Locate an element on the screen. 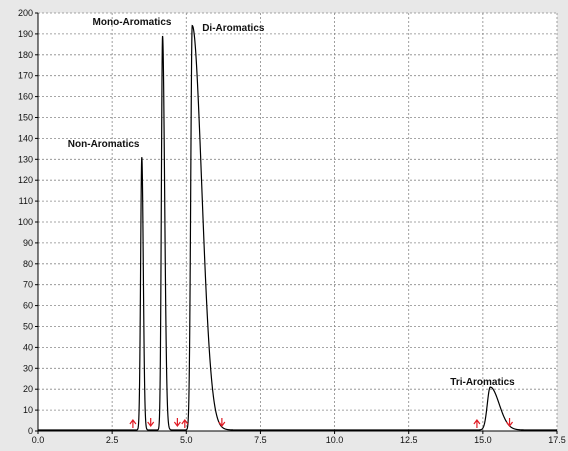  y-tick-label: 110 is located at coordinates (26, 201).